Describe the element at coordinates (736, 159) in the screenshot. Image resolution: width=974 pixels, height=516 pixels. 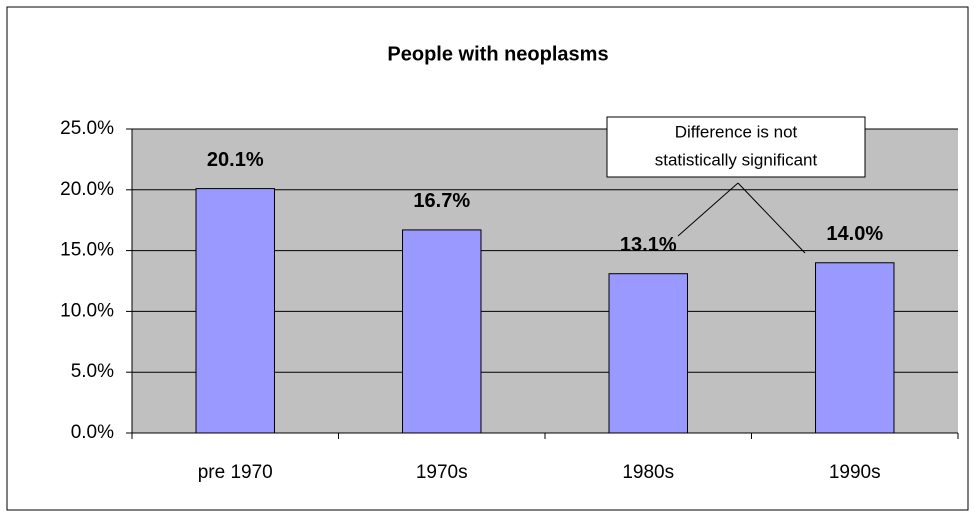
I see `annotation-text: statistically significant` at that location.